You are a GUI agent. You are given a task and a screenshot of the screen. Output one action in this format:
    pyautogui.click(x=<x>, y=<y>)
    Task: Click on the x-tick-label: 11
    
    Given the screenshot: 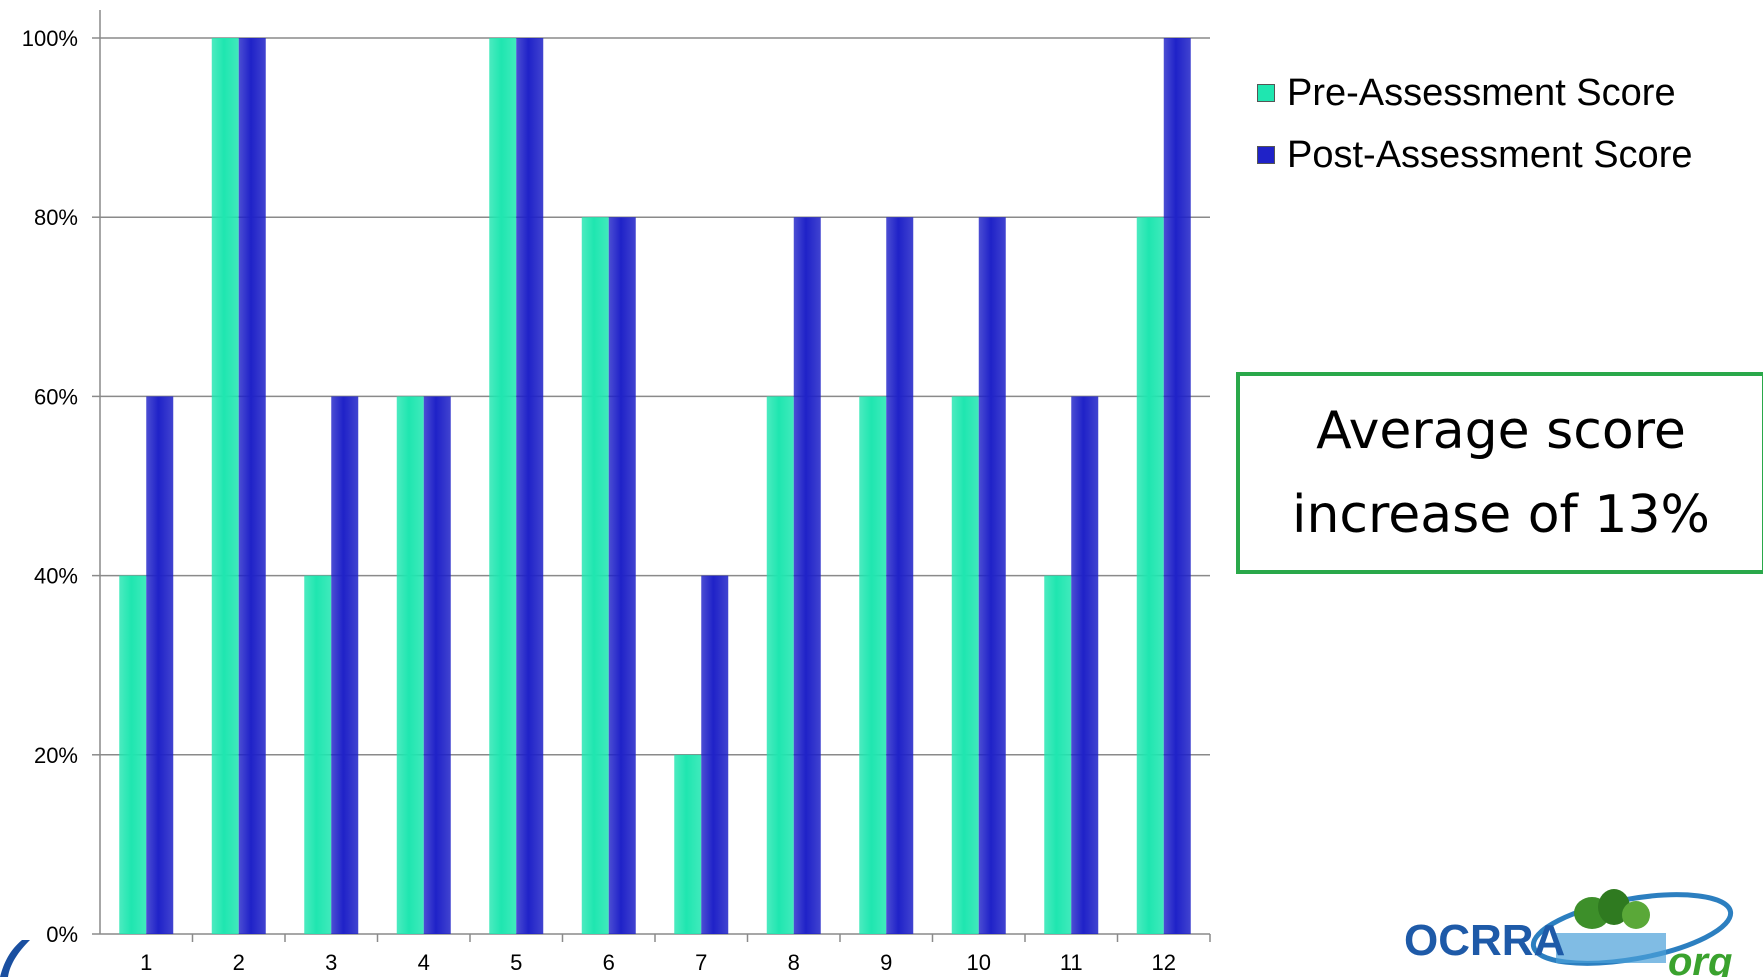 What is the action you would take?
    pyautogui.click(x=1071, y=962)
    